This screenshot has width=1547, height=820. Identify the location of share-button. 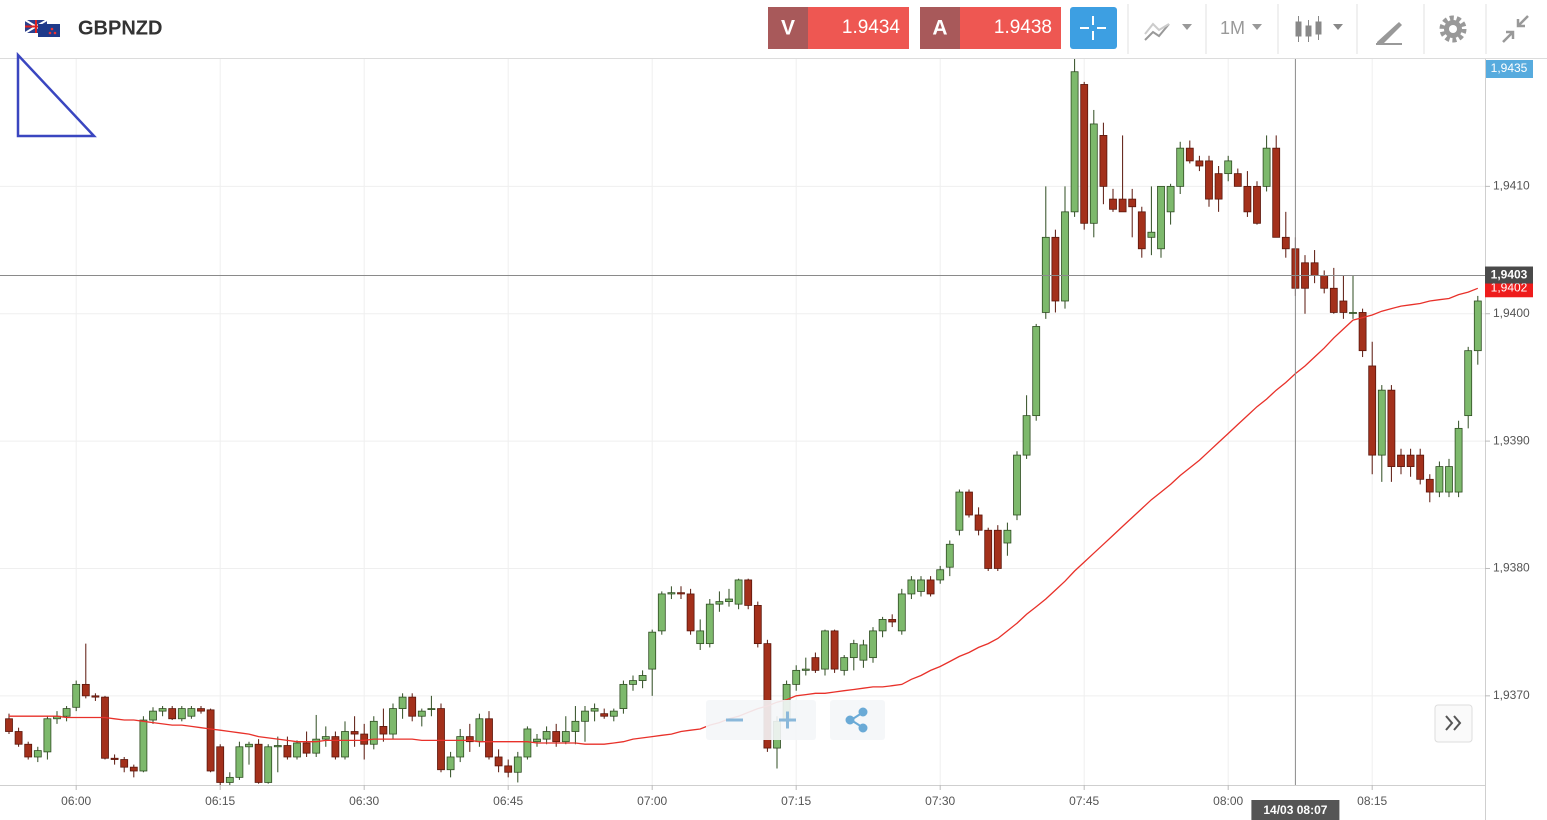
(856, 720).